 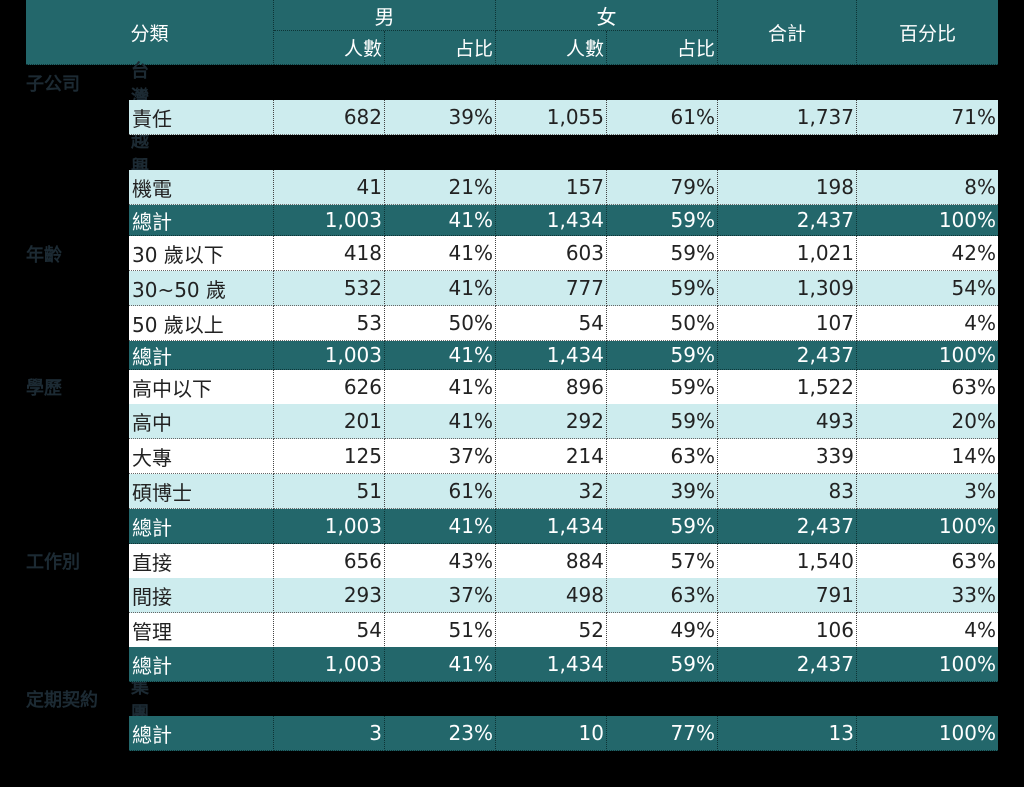 I want to click on row-label: 管理, so click(x=201, y=630).